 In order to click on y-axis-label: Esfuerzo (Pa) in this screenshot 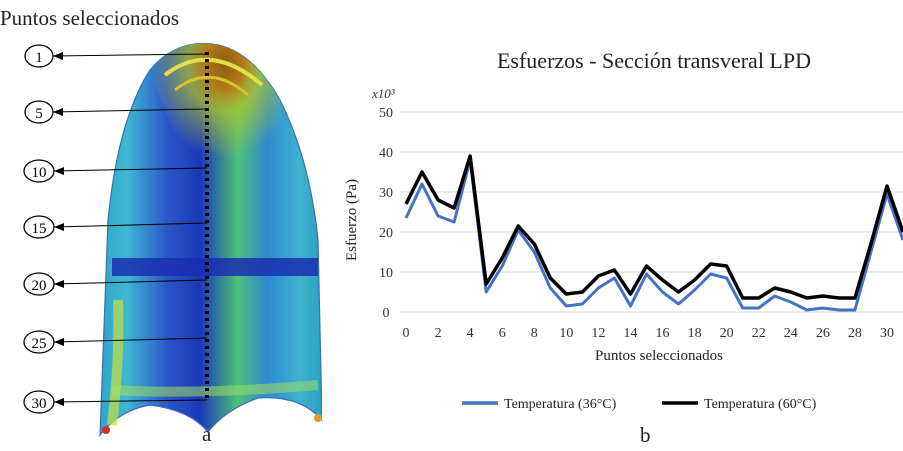, I will do `click(352, 220)`.